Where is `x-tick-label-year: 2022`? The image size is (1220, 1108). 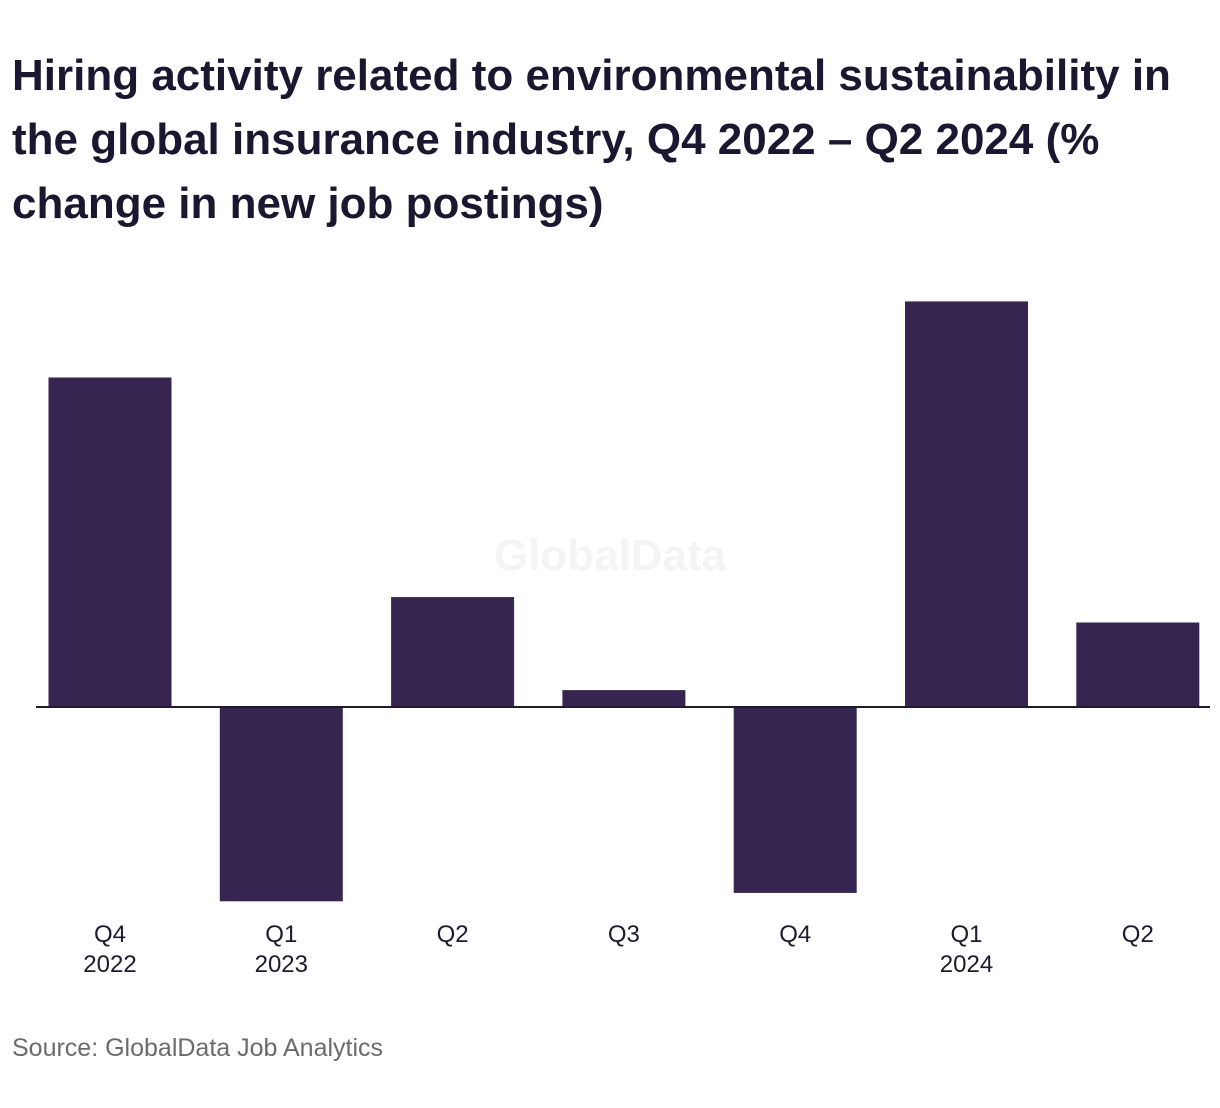 x-tick-label-year: 2022 is located at coordinates (109, 964).